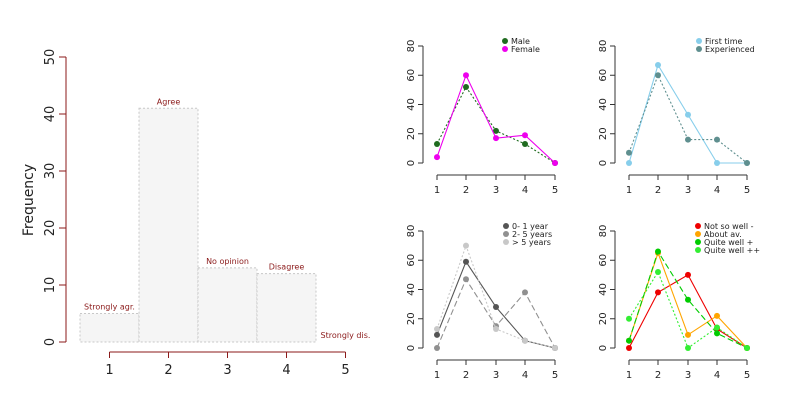 The height and width of the screenshot is (400, 800). I want to click on y-tick-label: 30, so click(50, 171).